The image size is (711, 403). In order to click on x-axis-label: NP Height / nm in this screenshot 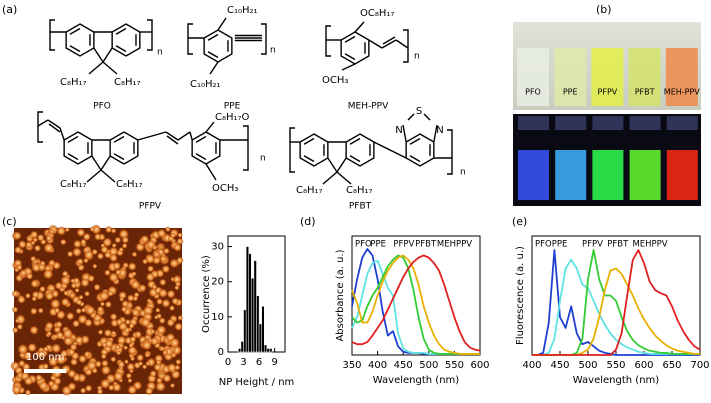, I will do `click(257, 382)`.